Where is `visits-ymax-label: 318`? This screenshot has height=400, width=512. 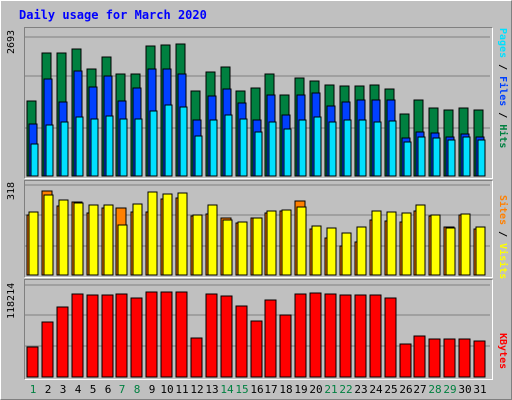
visits-ymax-label: 318 is located at coordinates (11, 190).